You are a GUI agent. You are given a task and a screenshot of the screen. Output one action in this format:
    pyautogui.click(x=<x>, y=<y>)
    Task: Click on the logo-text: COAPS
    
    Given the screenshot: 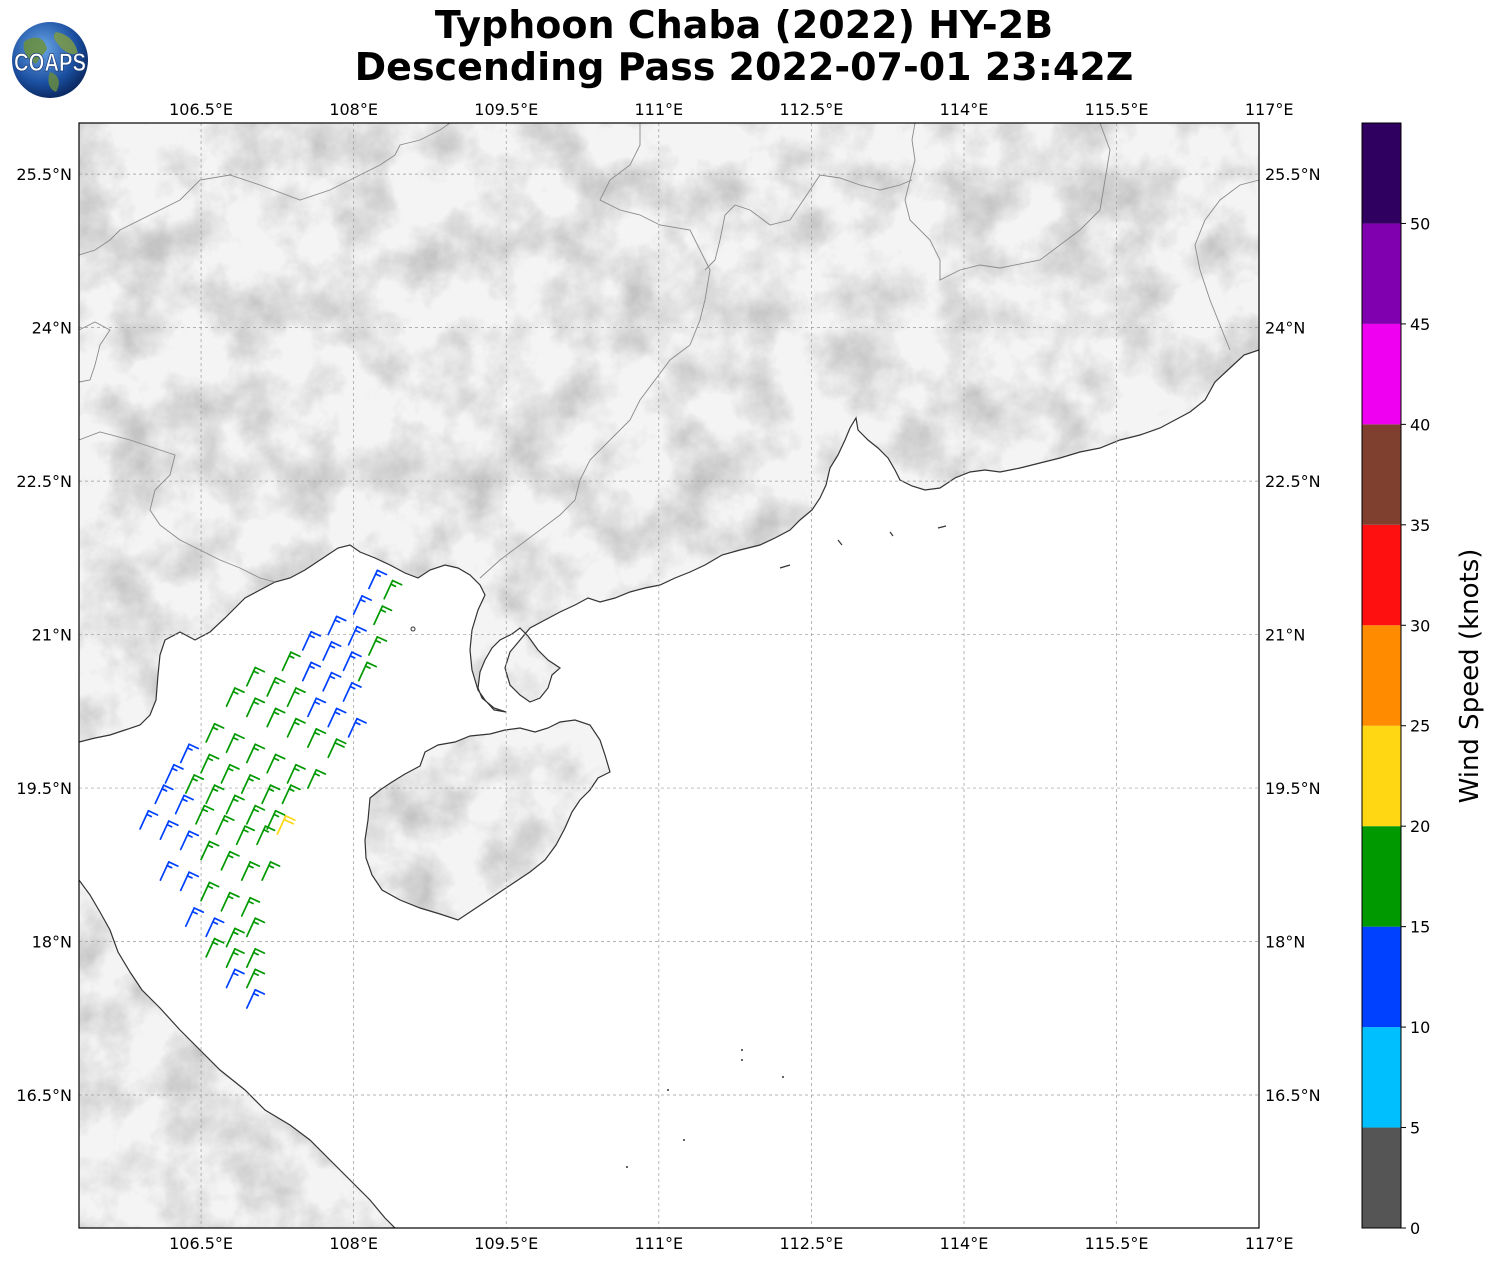 What is the action you would take?
    pyautogui.click(x=50, y=63)
    